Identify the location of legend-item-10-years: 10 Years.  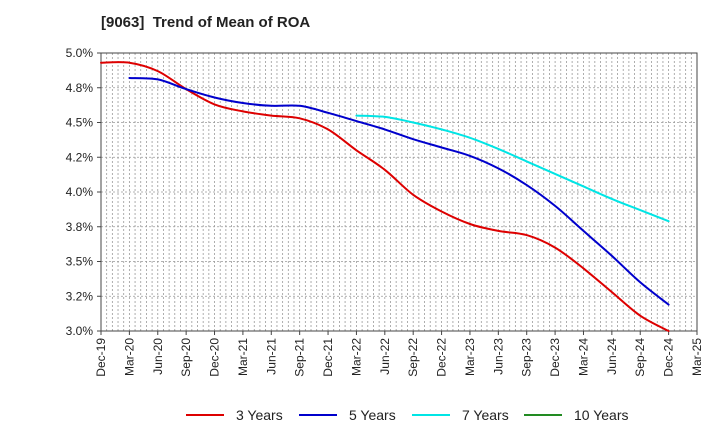
(576, 415).